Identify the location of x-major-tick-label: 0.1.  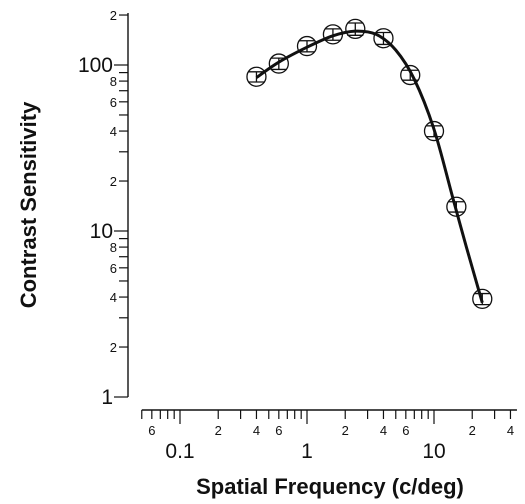
(179, 451).